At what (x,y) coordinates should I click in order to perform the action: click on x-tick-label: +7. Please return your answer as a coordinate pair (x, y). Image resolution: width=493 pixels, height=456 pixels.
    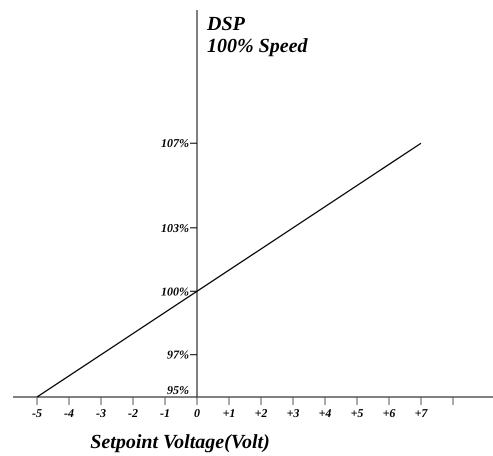
    Looking at the image, I should click on (421, 413).